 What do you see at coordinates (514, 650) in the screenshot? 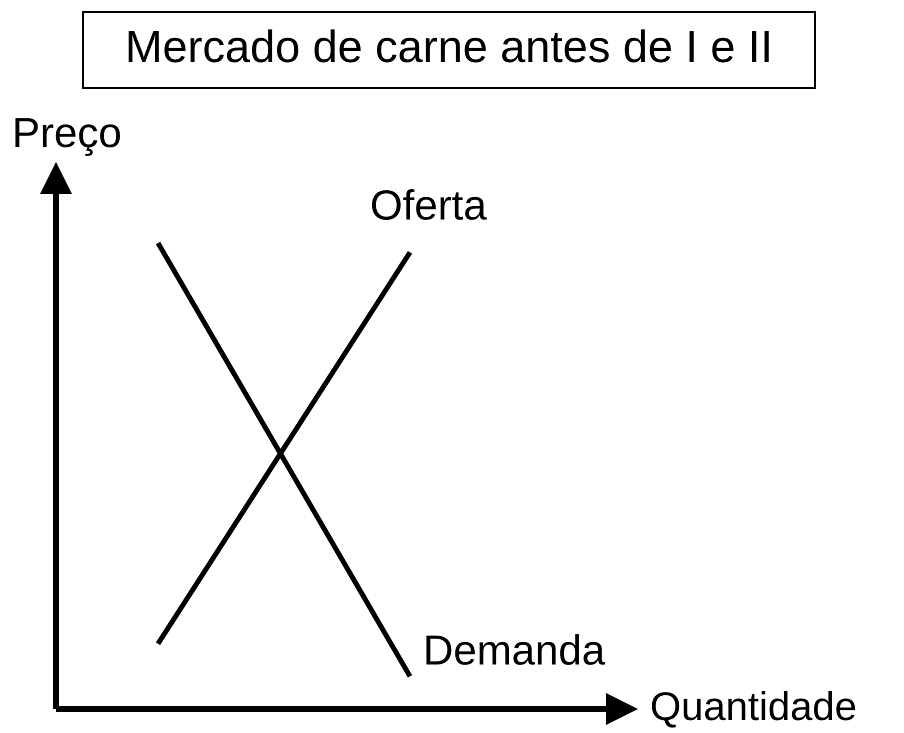
I see `series-label: Demanda` at bounding box center [514, 650].